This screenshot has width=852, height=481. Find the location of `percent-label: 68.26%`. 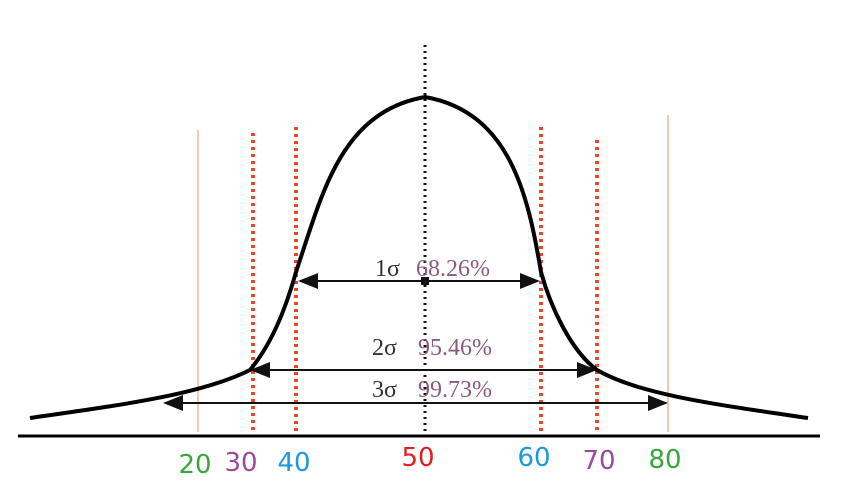

percent-label: 68.26% is located at coordinates (453, 269).